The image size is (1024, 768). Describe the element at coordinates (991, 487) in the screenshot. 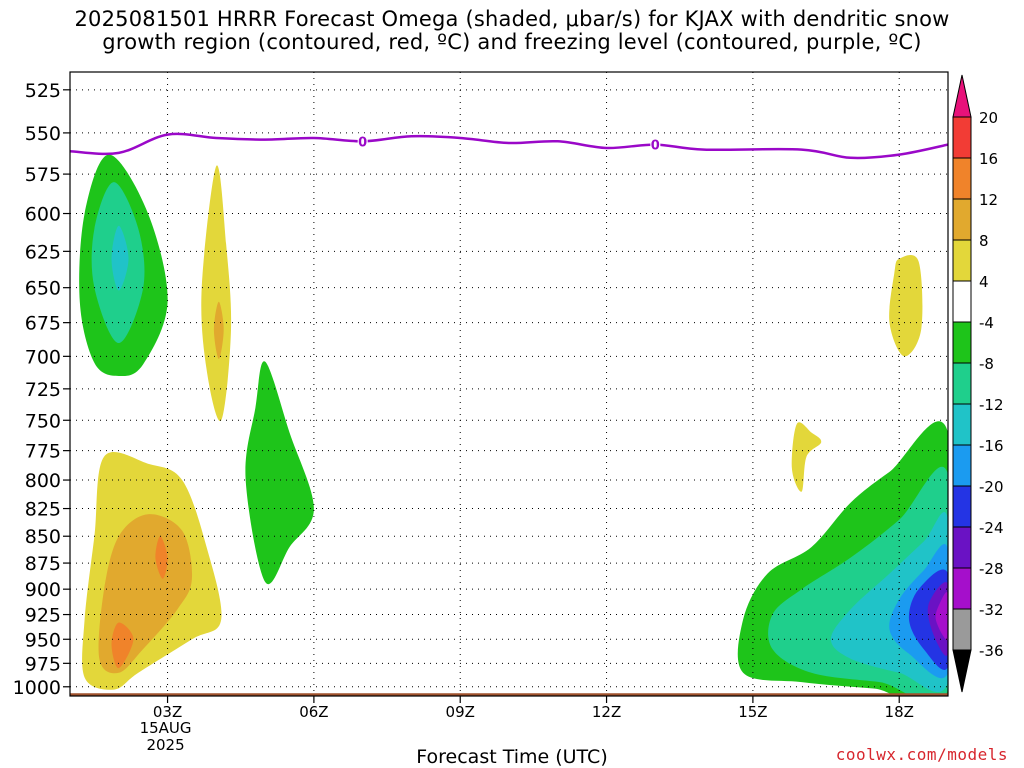

I see `colorbar-label: -20` at that location.